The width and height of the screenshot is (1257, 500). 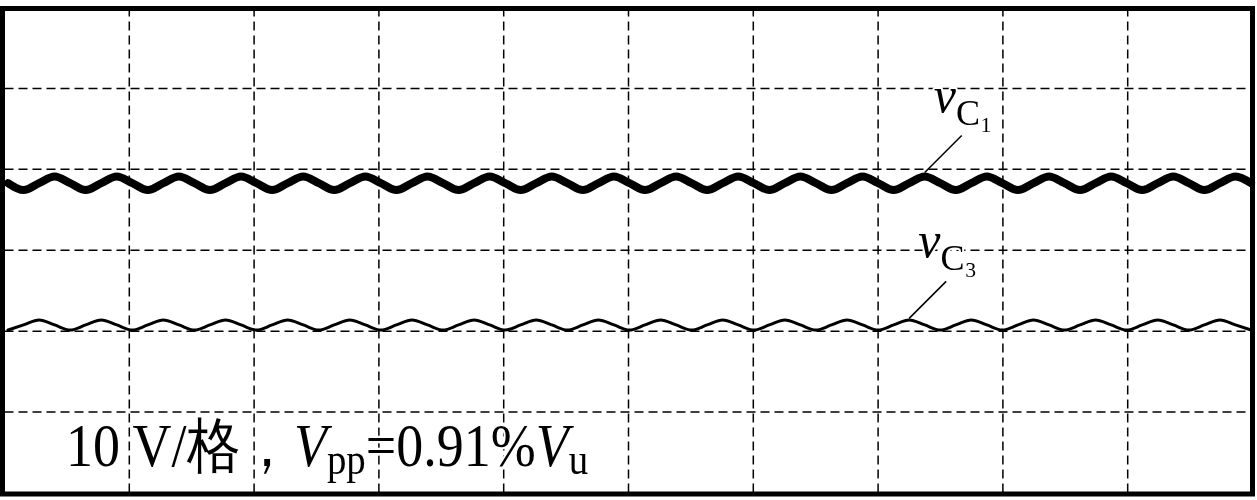 I want to click on annotation: 10 V/格，V$_{pp}$=0.91%V$_{u}$, so click(x=327, y=448).